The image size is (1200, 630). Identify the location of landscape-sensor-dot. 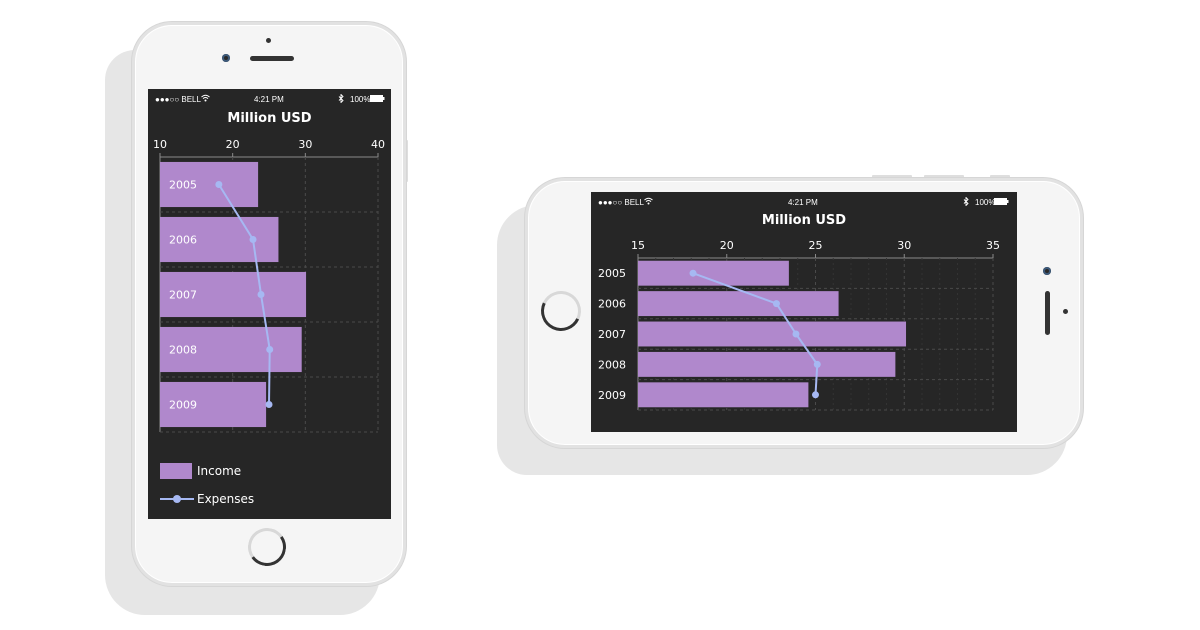
(1065, 311).